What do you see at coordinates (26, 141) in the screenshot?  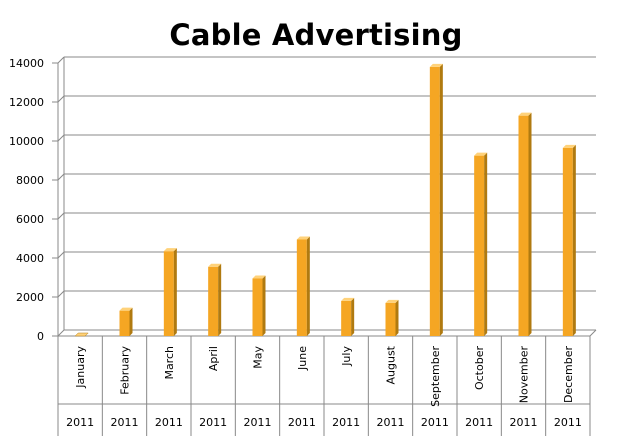 I see `y-tick-label: 10000` at bounding box center [26, 141].